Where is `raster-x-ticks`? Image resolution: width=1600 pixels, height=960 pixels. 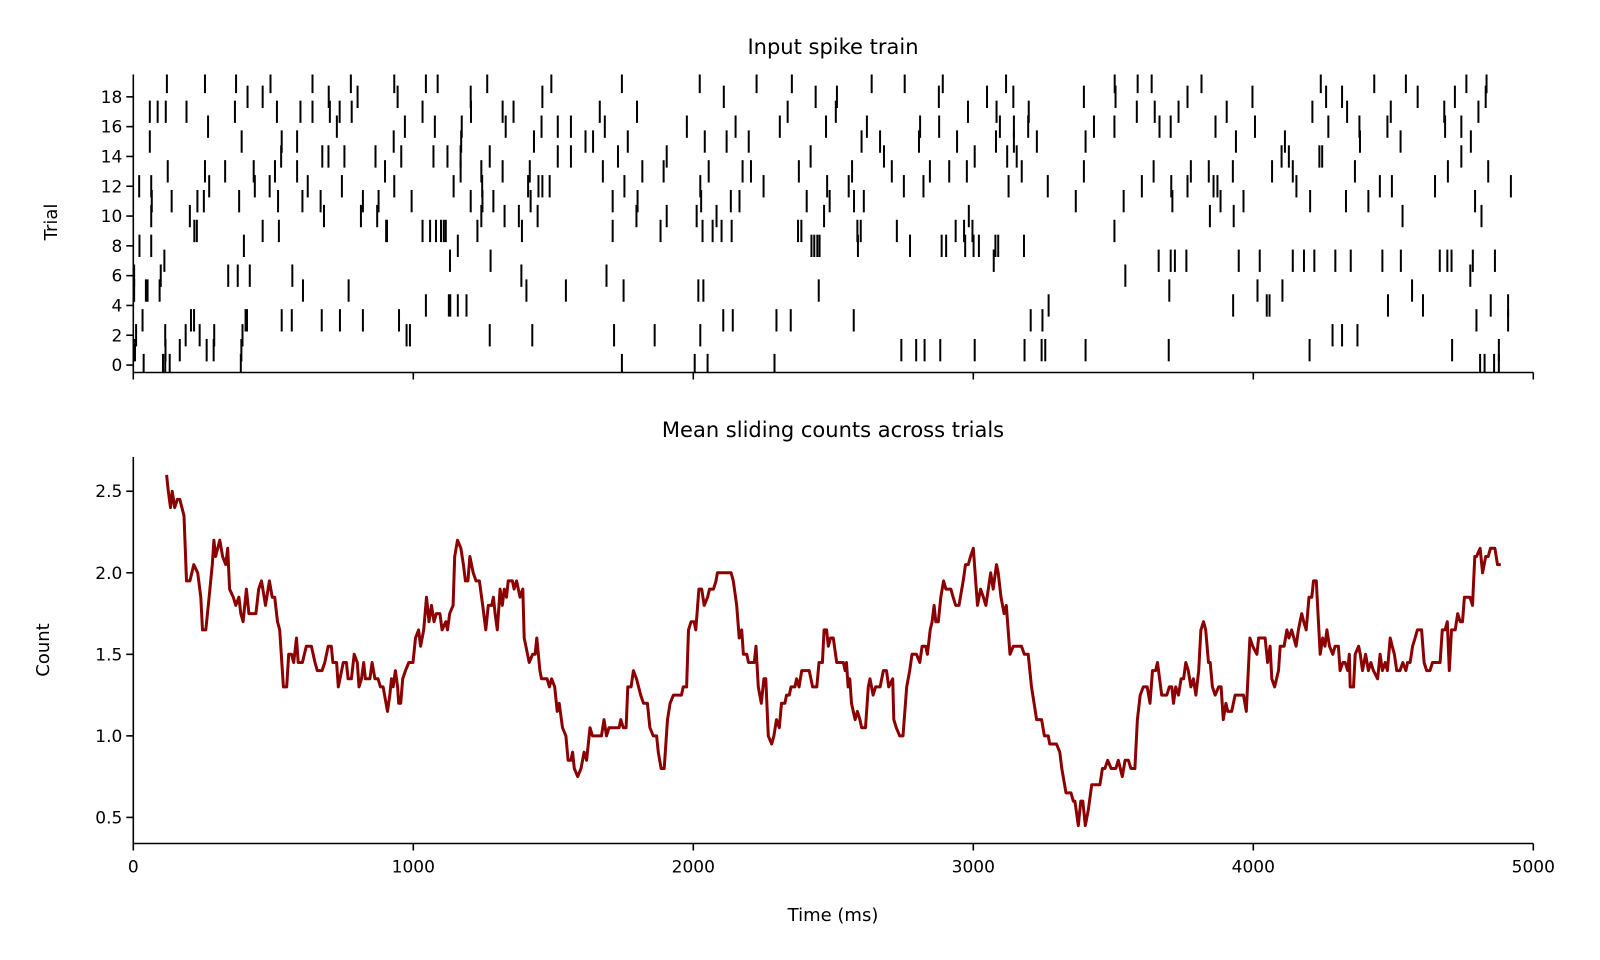 raster-x-ticks is located at coordinates (833, 376).